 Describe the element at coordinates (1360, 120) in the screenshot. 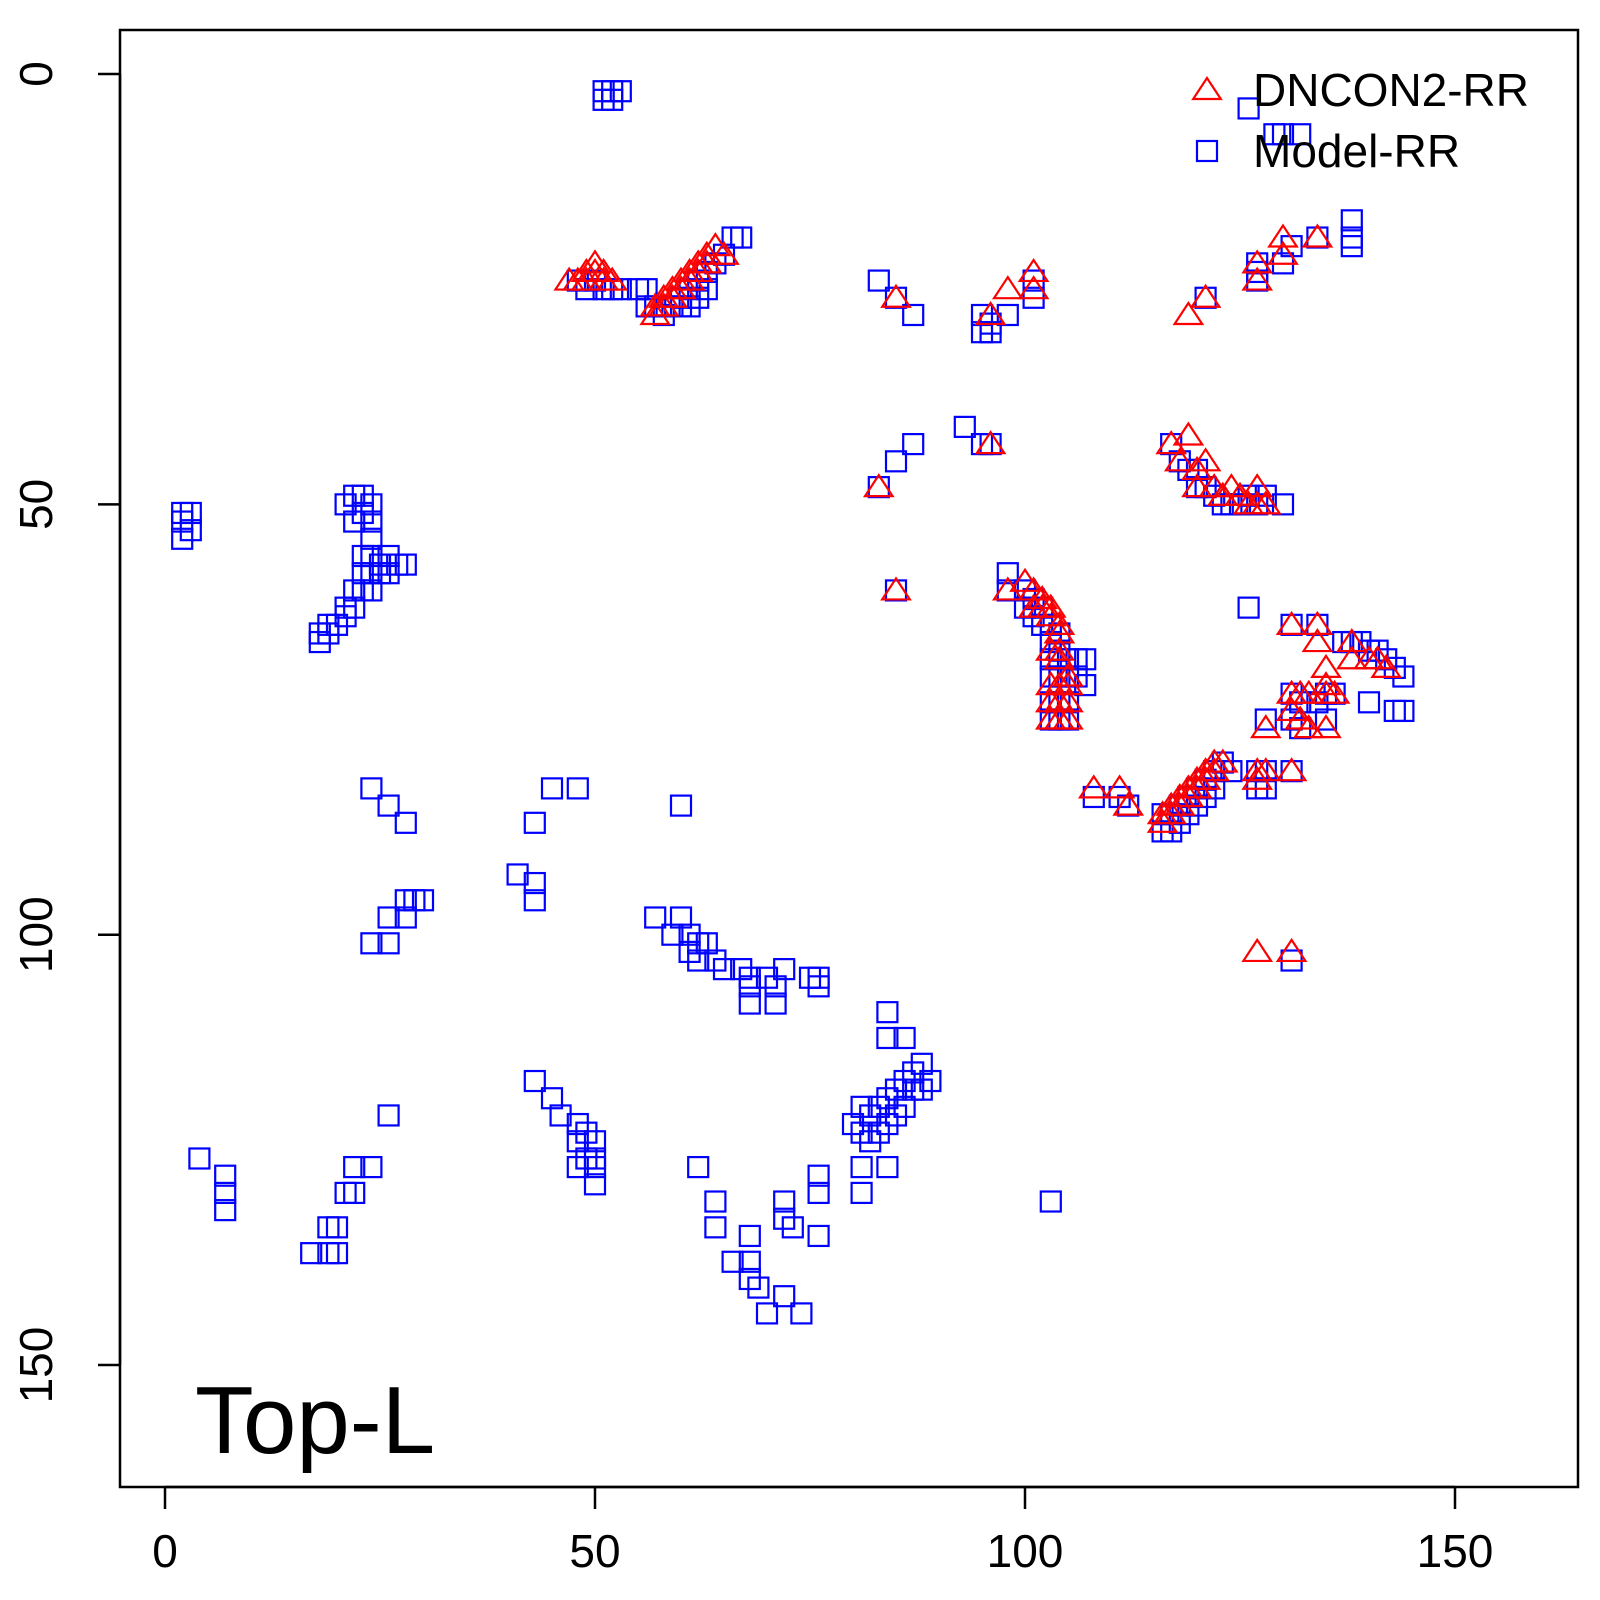

I see `legend: DNCON2-RR Model-RR` at that location.